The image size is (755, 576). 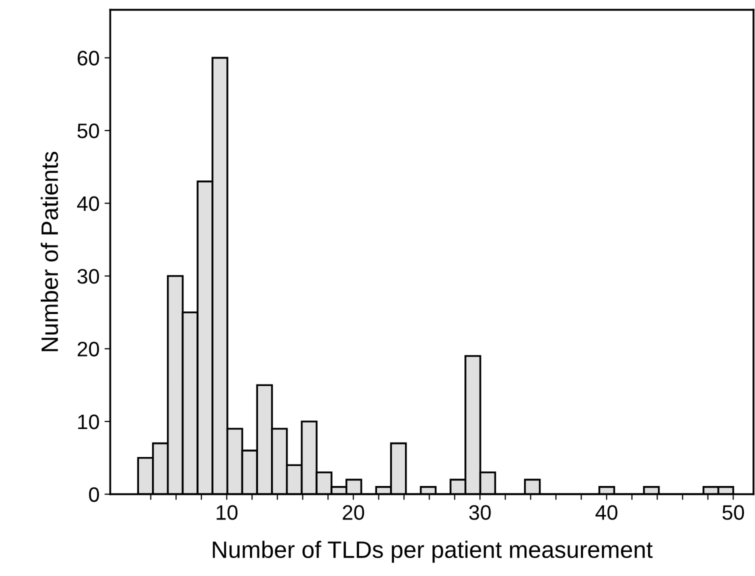 What do you see at coordinates (88, 422) in the screenshot?
I see `y-tick-label: 10` at bounding box center [88, 422].